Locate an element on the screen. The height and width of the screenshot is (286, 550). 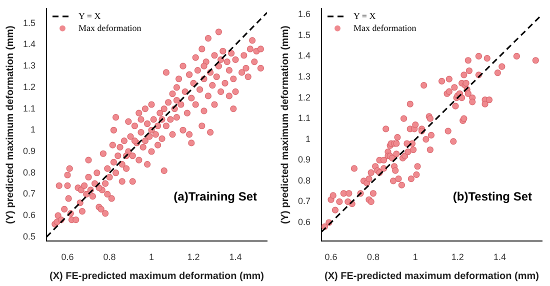
y-tick-label: 0.5 is located at coordinates (29, 236).